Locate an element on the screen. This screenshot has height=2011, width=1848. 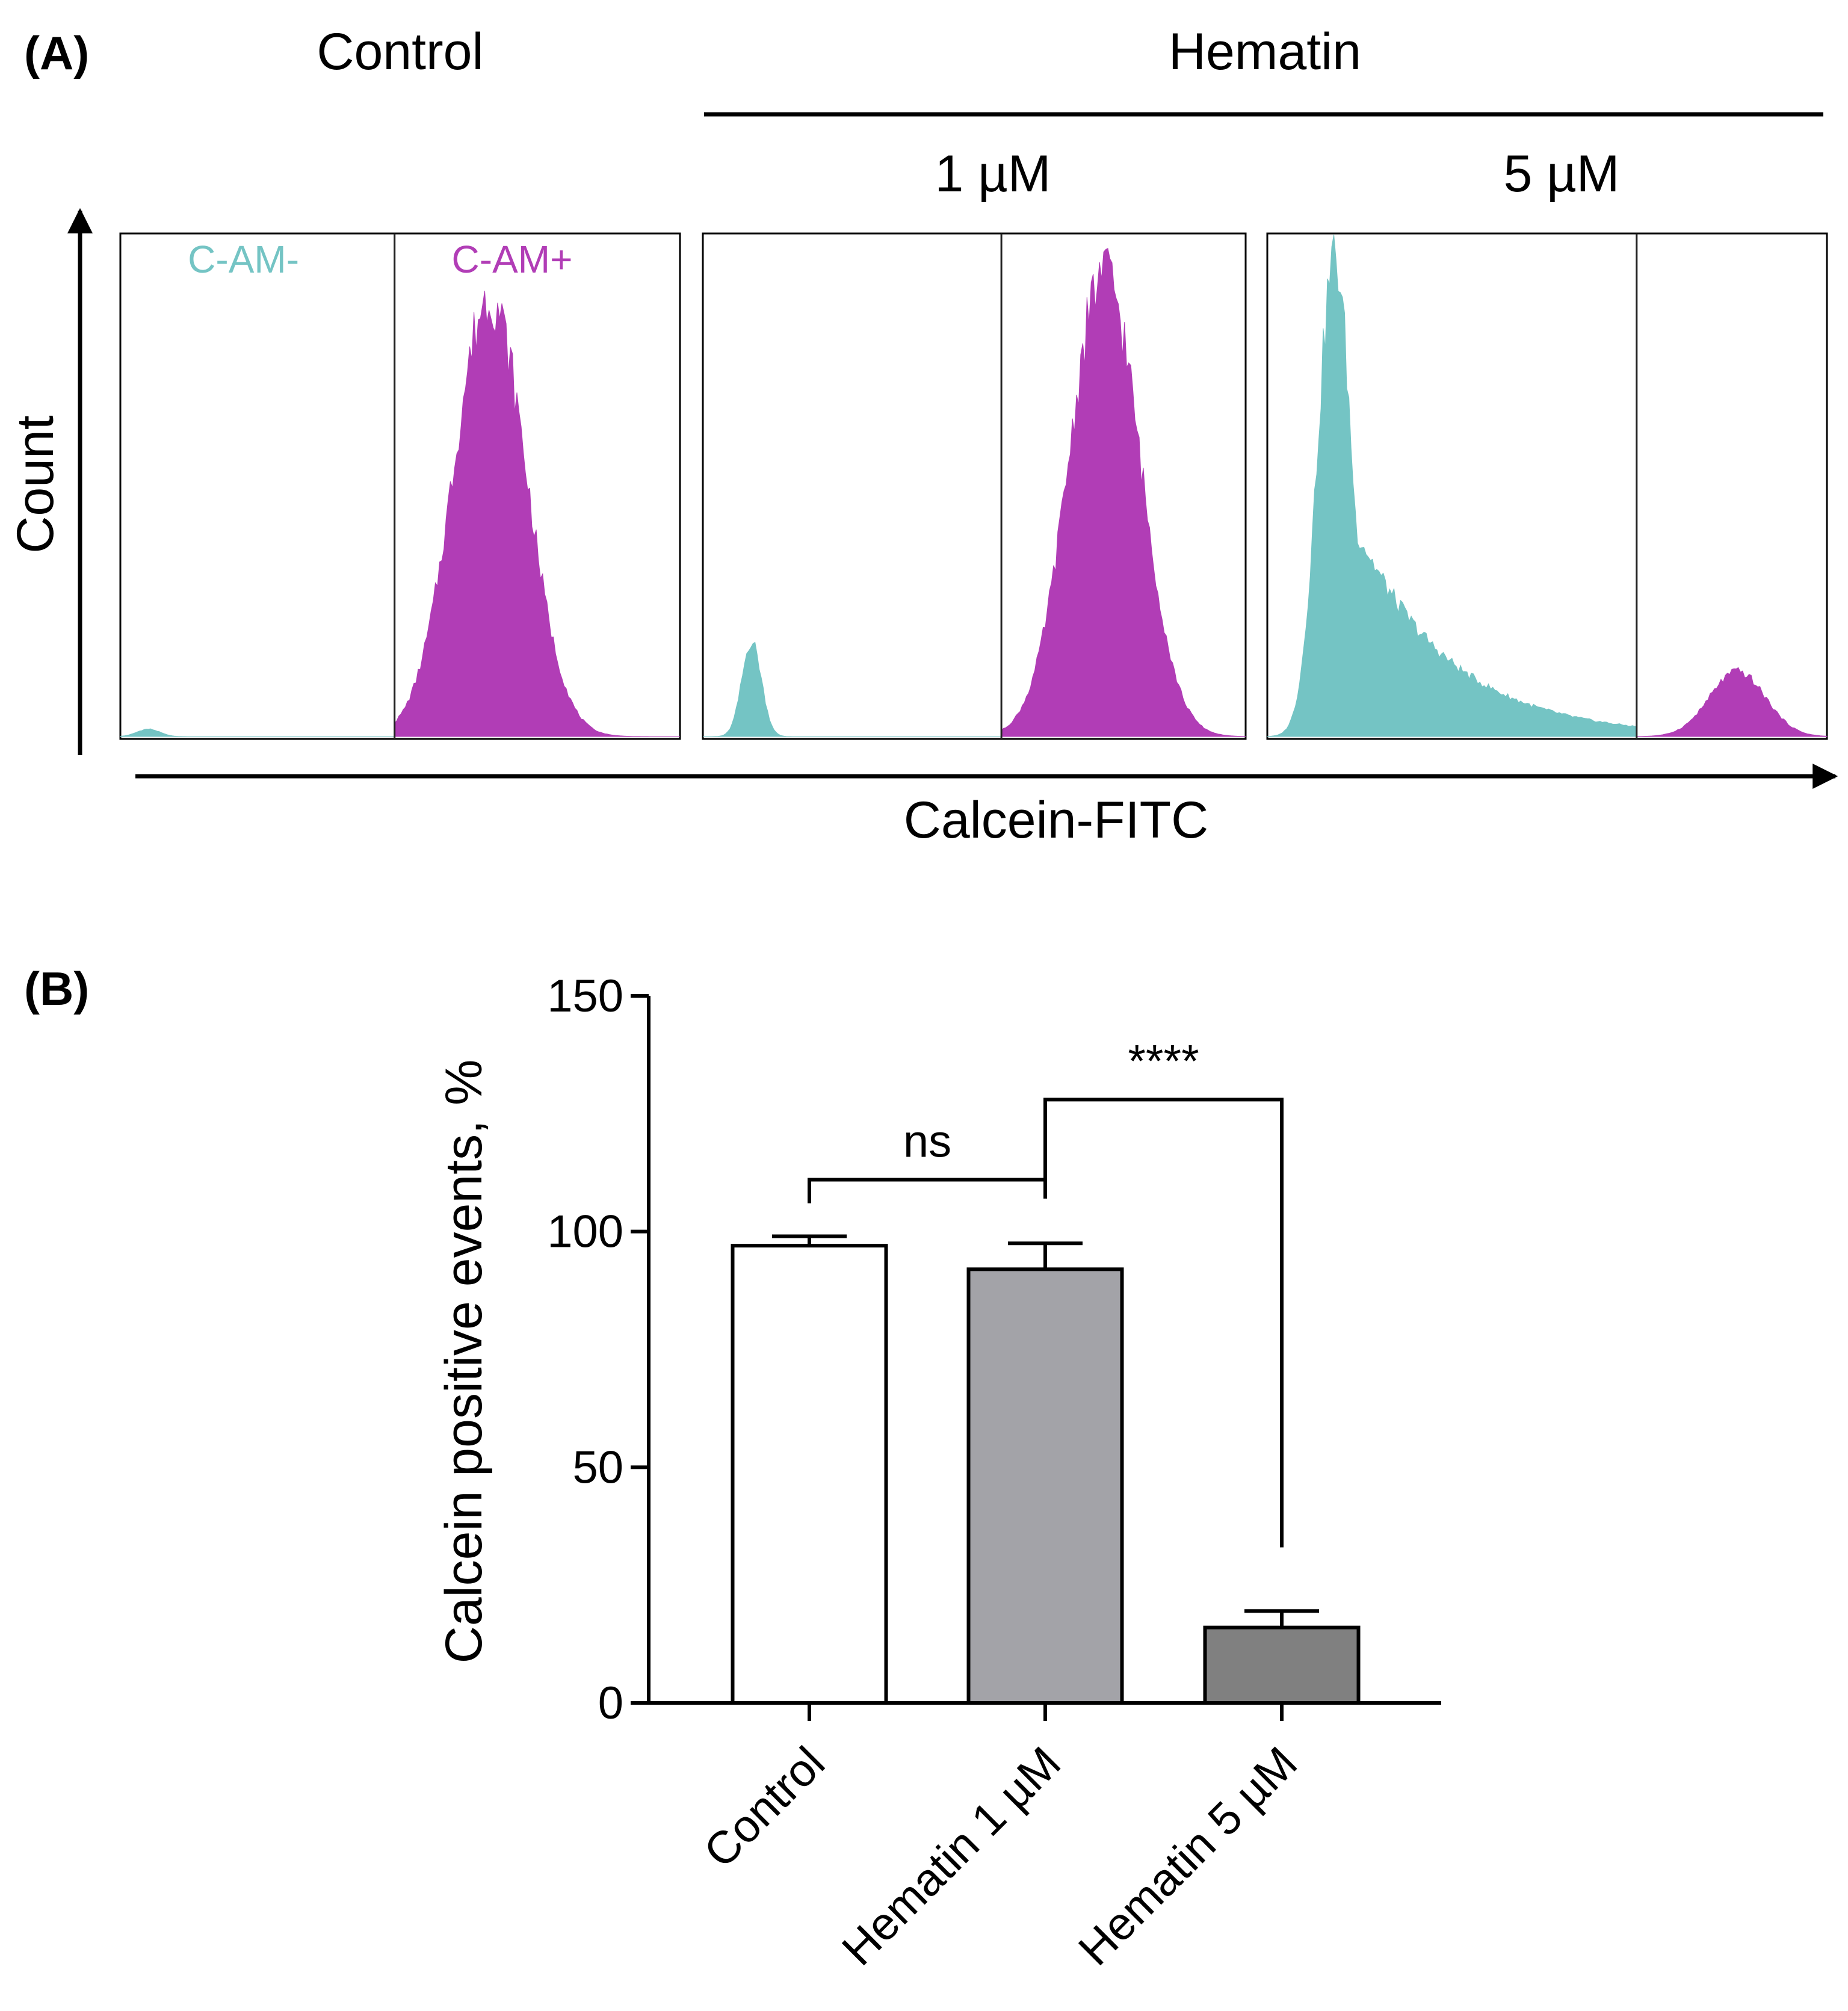
category-label: Hematin 1 µM is located at coordinates (952, 1856).